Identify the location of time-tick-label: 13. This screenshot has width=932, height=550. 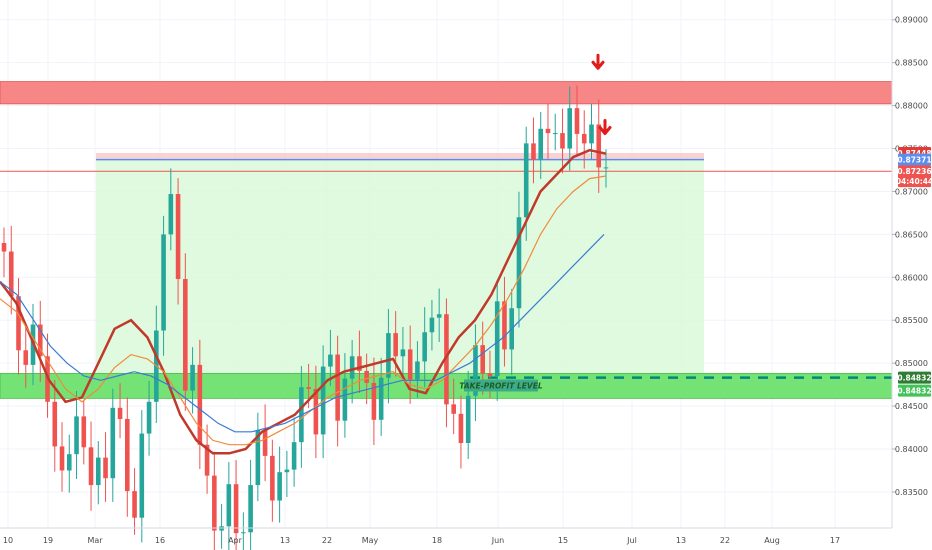
(681, 540).